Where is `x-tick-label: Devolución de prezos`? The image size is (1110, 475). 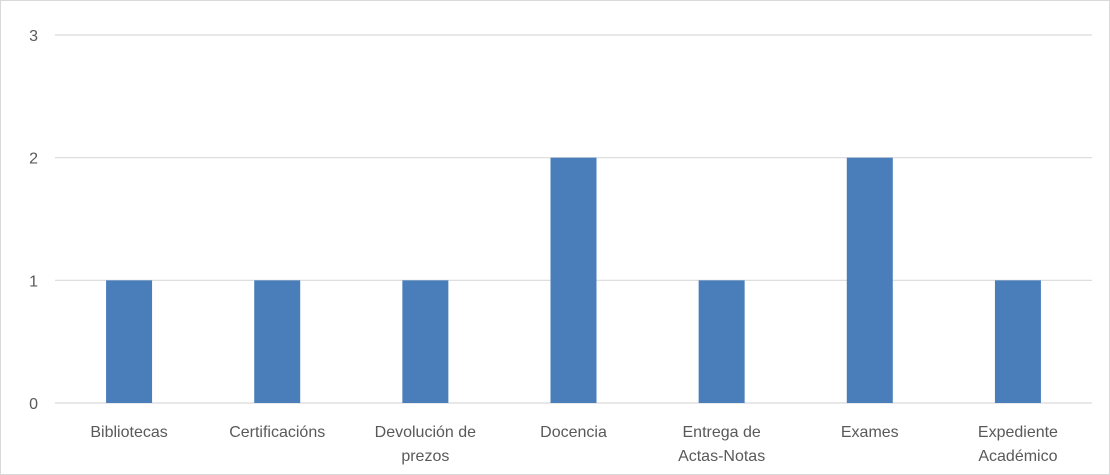
x-tick-label: Devolución de prezos is located at coordinates (426, 444).